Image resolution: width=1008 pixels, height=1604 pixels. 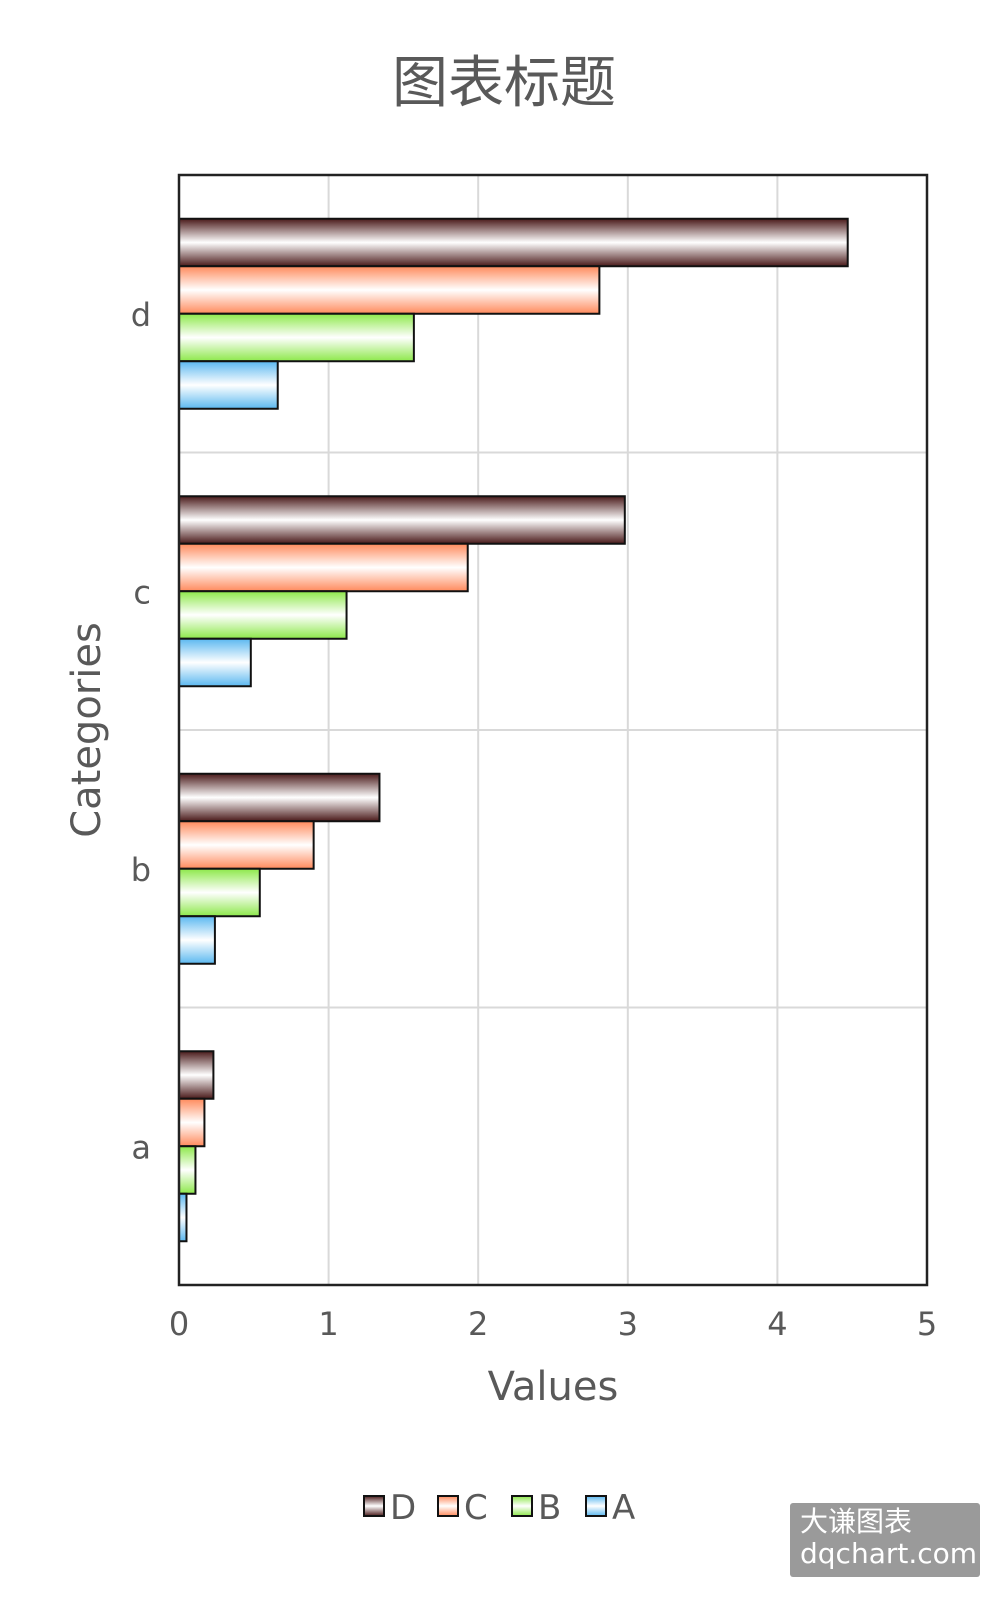 What do you see at coordinates (522, 1506) in the screenshot?
I see `legend-swatch-B` at bounding box center [522, 1506].